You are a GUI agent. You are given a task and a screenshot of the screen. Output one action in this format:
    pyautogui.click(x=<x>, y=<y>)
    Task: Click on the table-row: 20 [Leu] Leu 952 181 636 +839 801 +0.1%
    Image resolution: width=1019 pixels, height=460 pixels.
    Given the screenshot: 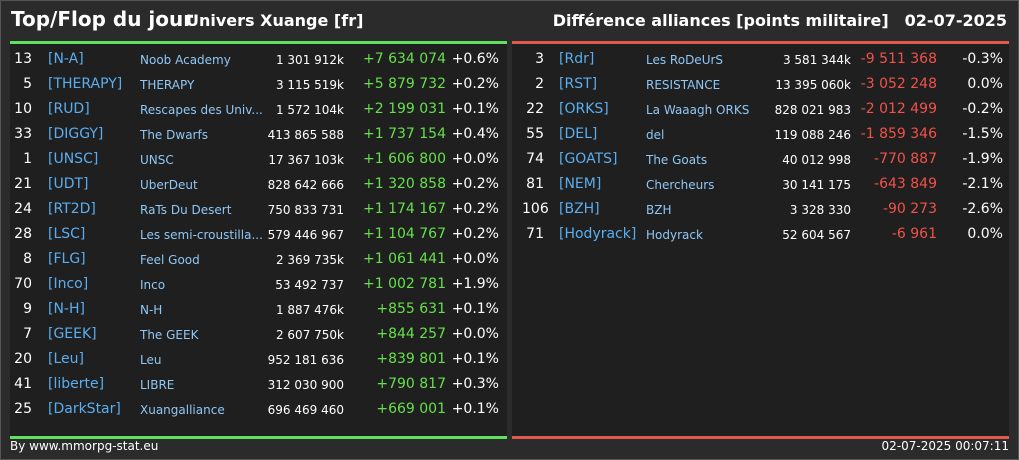 What is the action you would take?
    pyautogui.click(x=258, y=360)
    